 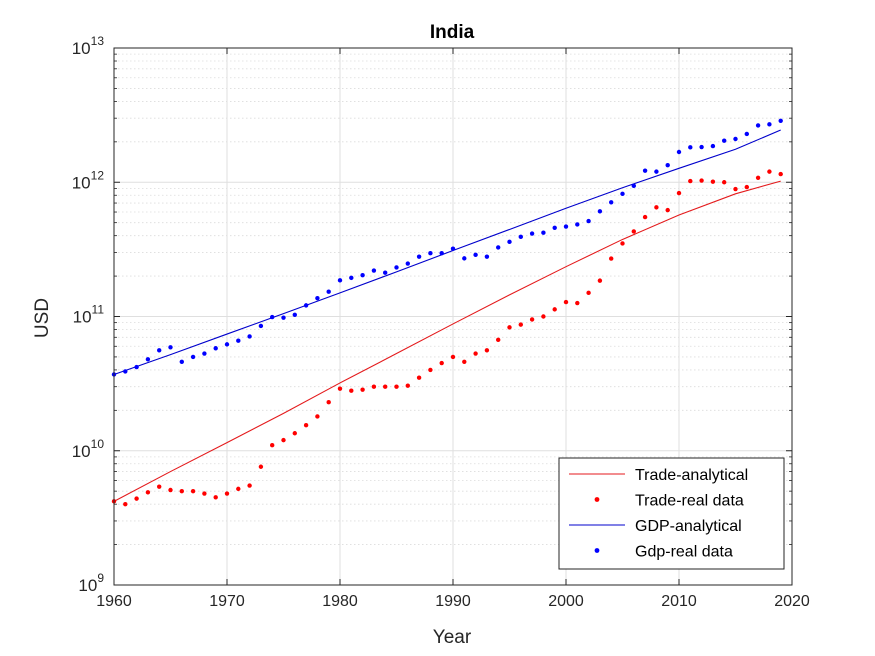 What do you see at coordinates (98, 175) in the screenshot?
I see `y-tick-exponent: 12` at bounding box center [98, 175].